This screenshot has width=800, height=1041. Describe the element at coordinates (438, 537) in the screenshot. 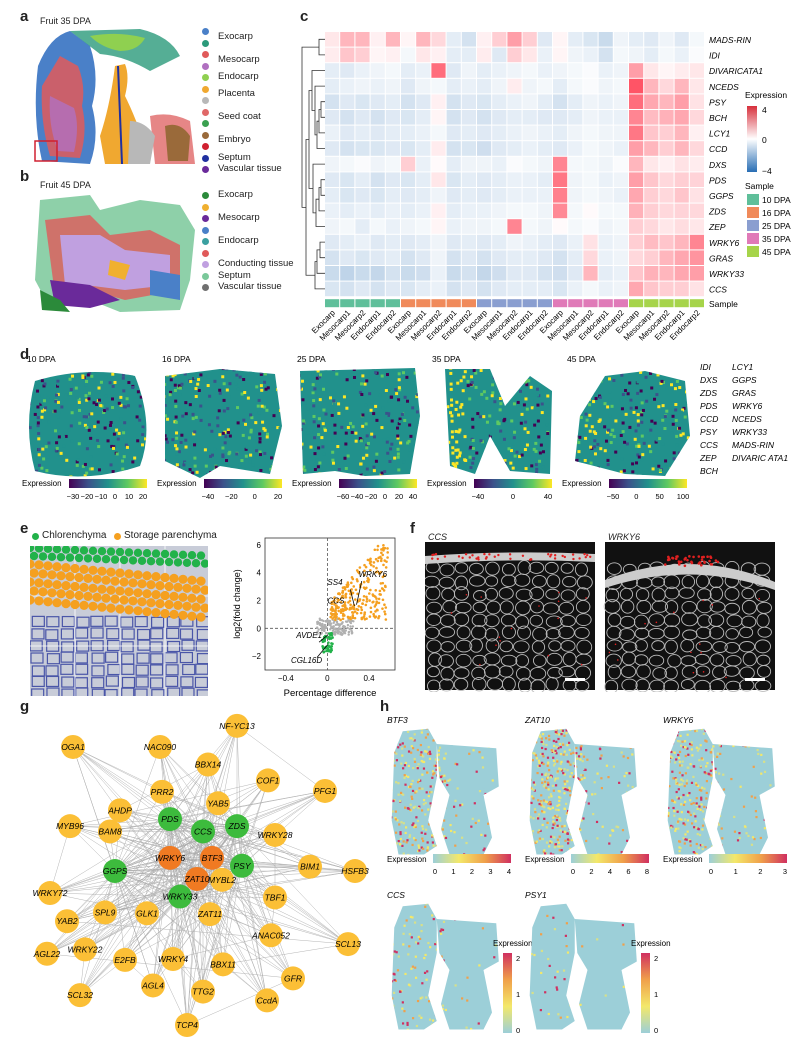

I see `panel-f-title-ccs: CCS` at that location.